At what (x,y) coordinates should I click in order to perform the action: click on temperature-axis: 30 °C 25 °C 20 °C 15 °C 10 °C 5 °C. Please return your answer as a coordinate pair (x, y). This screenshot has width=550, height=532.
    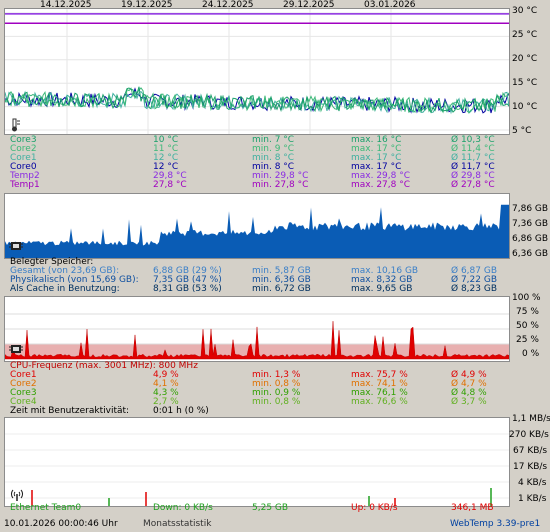
    Looking at the image, I should click on (531, 72).